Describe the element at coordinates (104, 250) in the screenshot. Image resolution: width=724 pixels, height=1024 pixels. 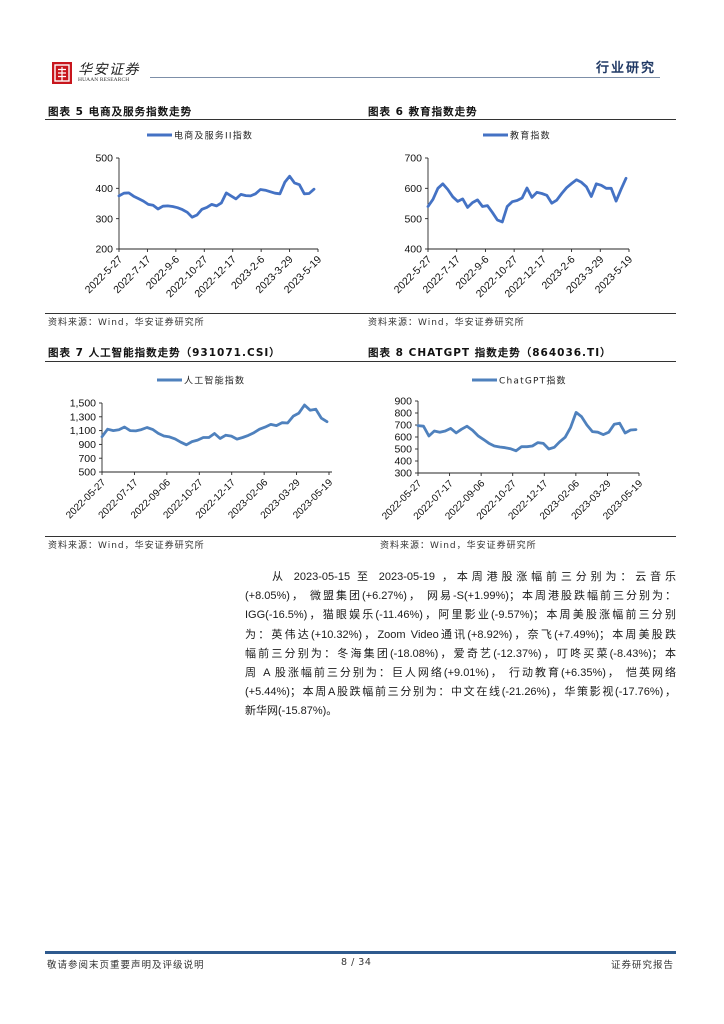
I see `y-tick-label: 200` at that location.